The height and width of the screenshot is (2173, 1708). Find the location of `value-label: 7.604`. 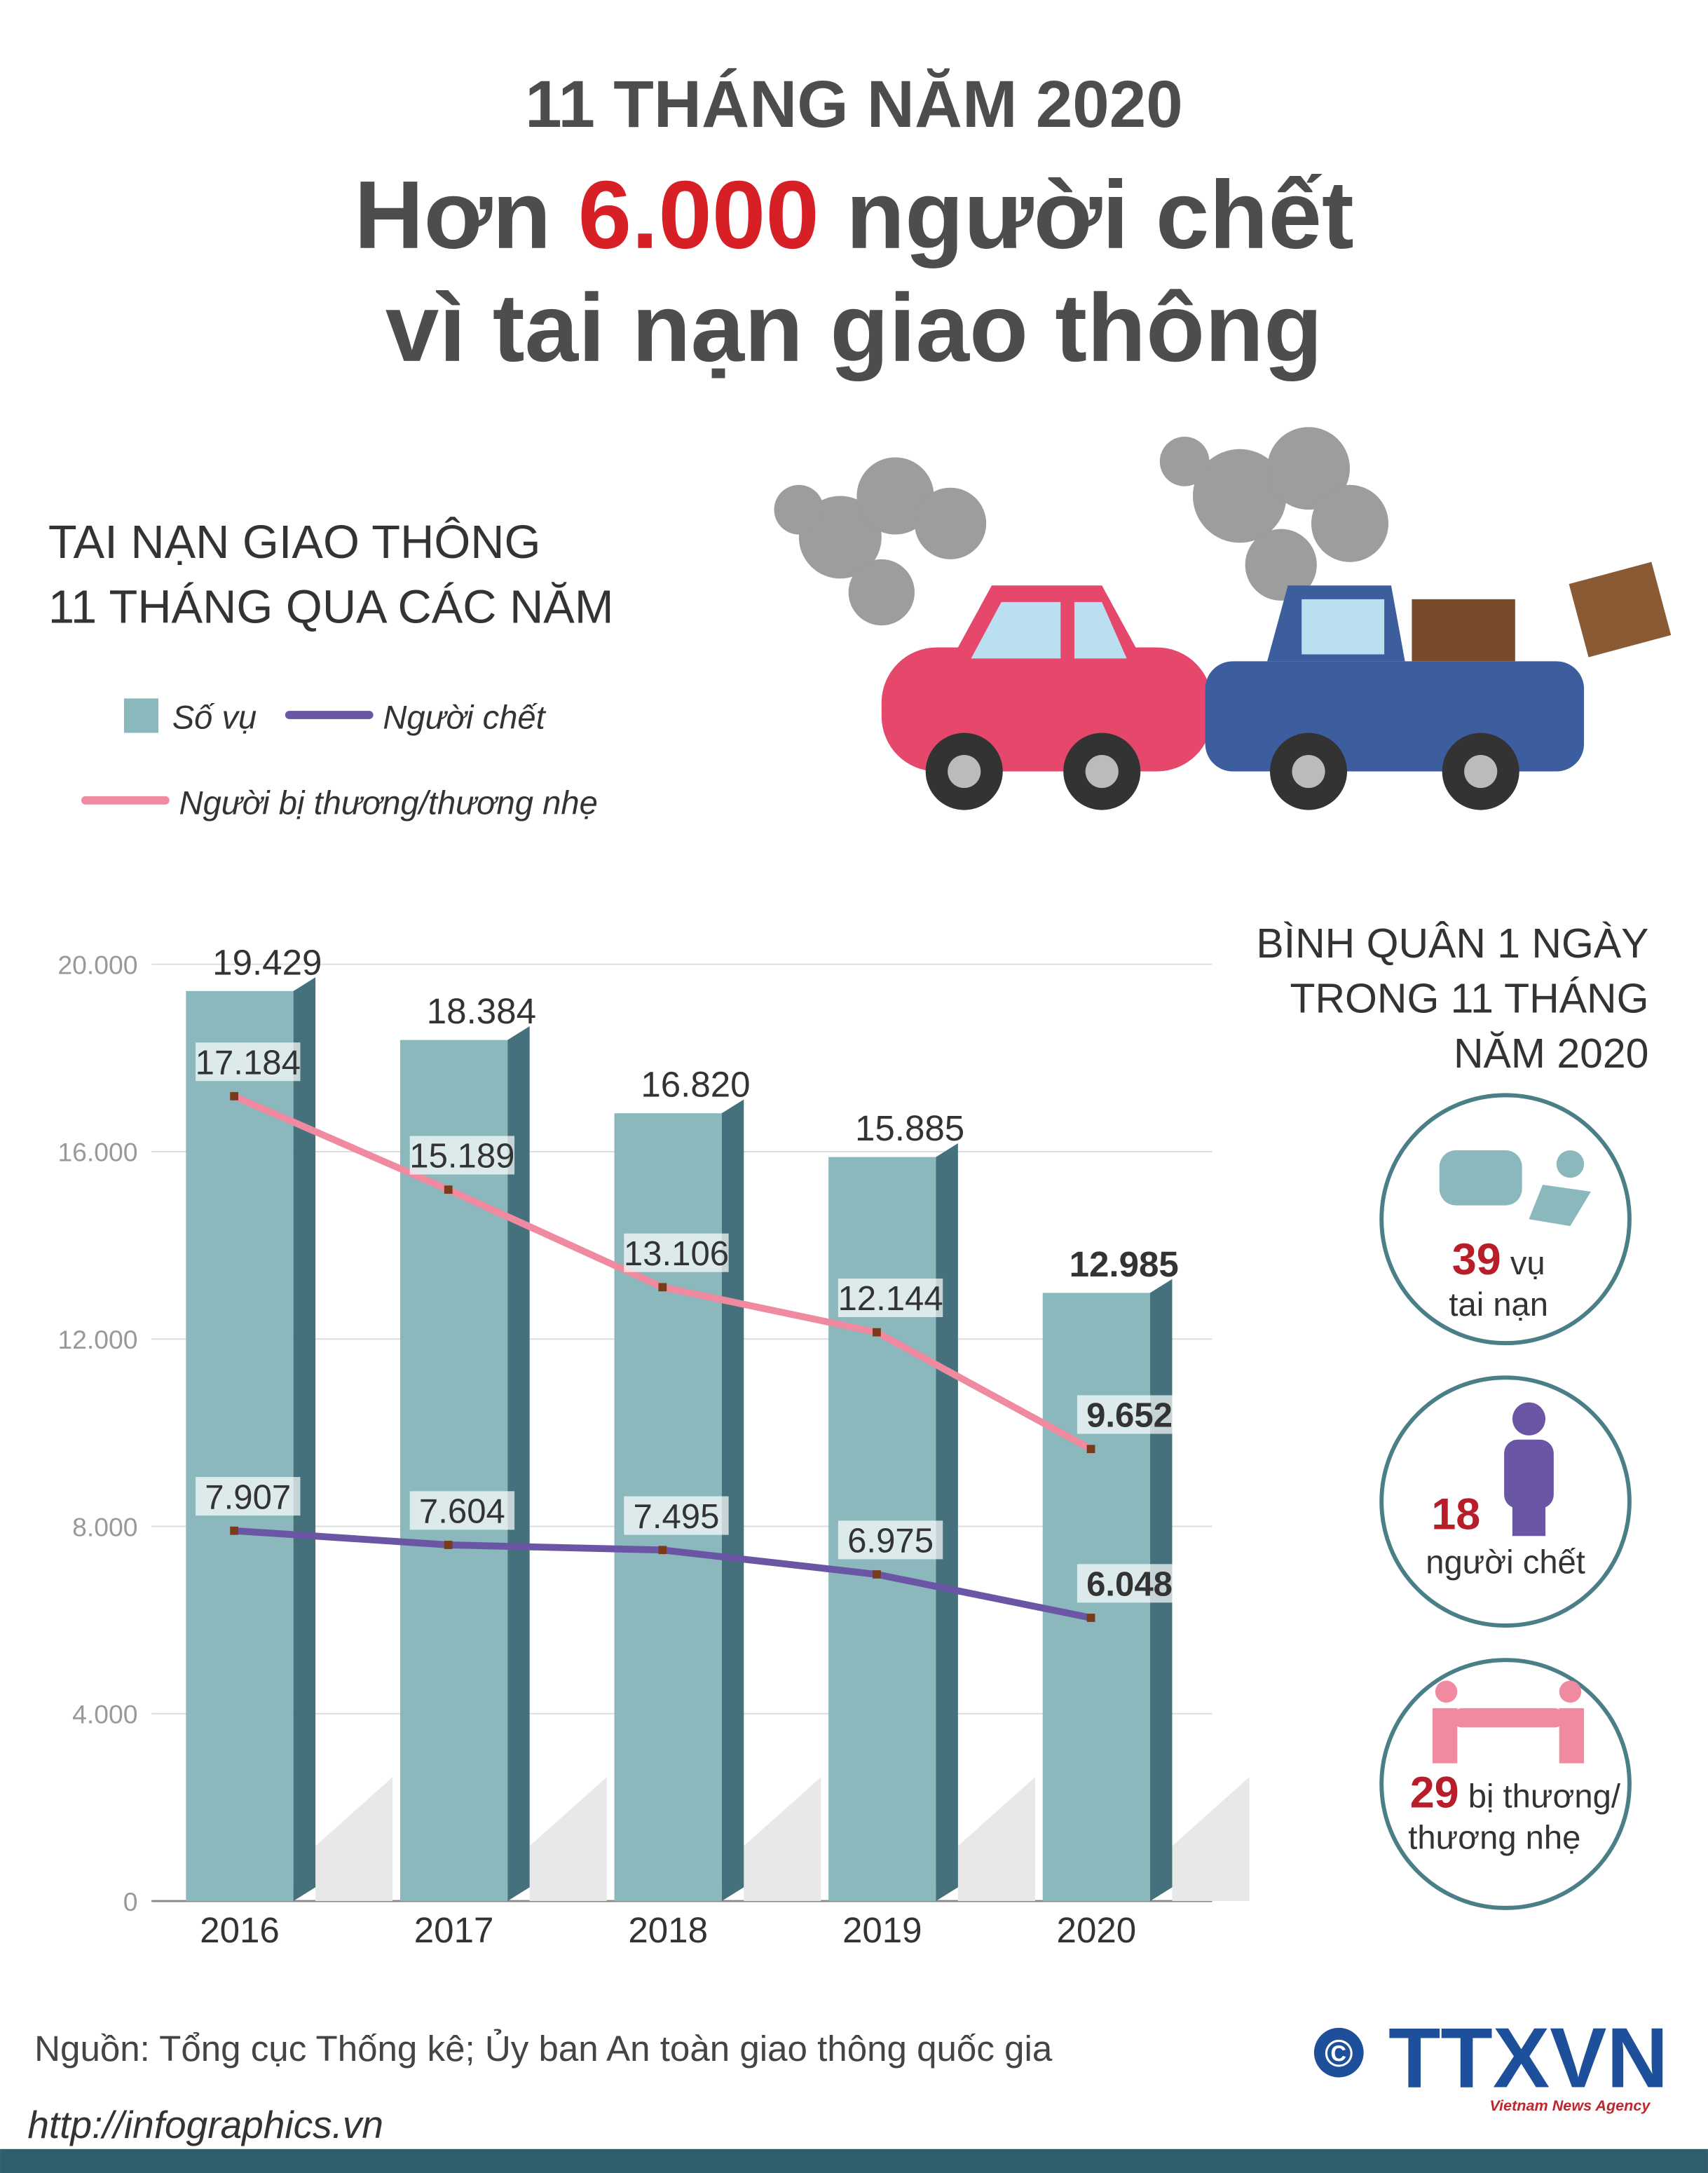

value-label: 7.604 is located at coordinates (462, 1512).